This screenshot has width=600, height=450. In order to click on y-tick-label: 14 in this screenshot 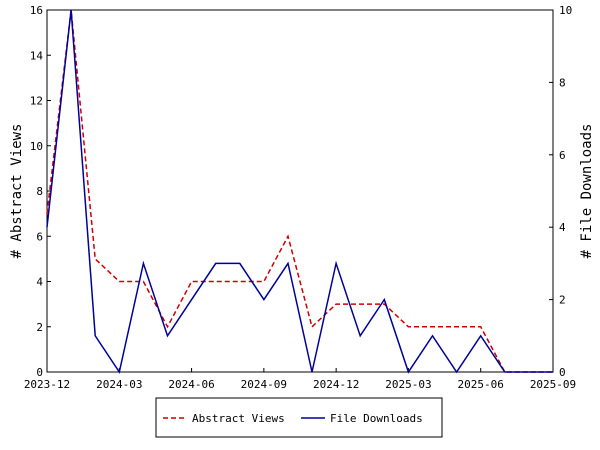, I will do `click(37, 55)`.